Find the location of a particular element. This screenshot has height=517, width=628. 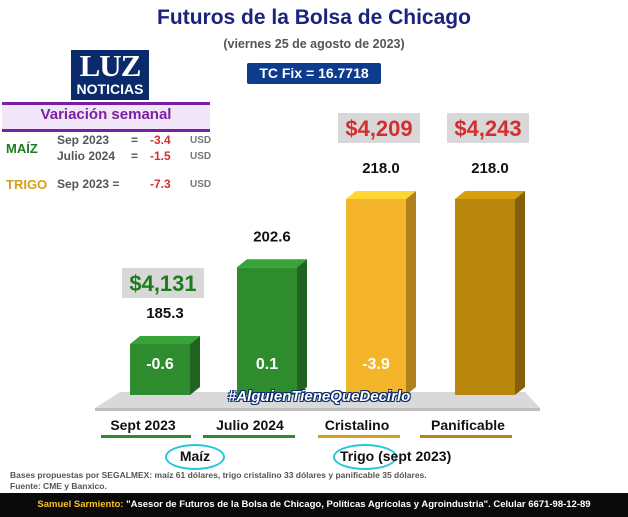

trigo-group-label: Trigo (sept 2023) is located at coordinates (396, 456).